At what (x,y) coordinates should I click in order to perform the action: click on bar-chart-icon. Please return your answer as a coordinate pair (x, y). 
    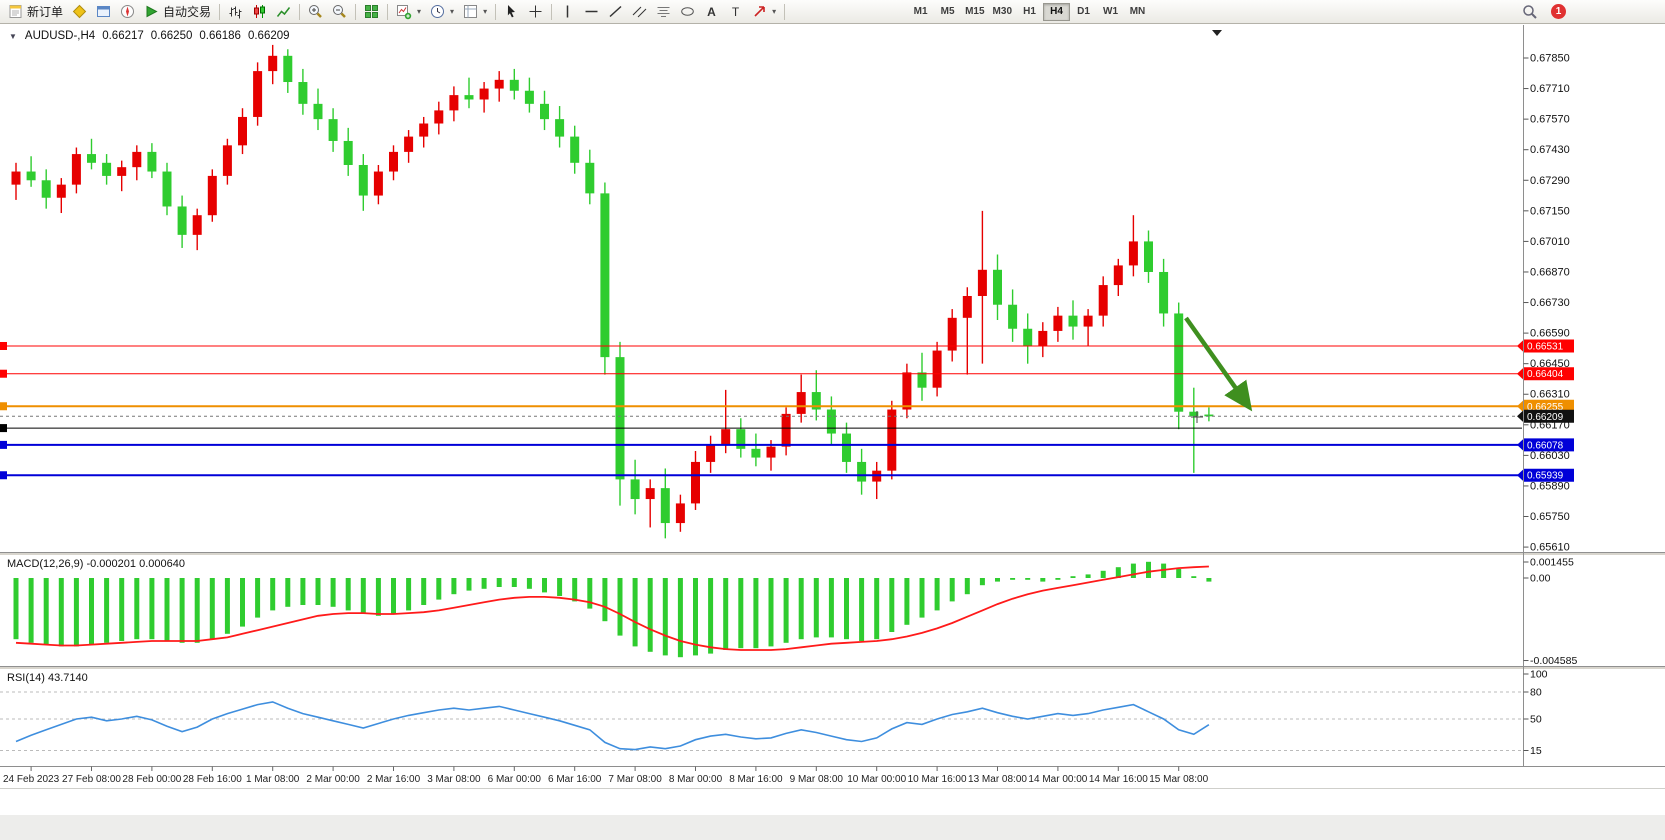
    Looking at the image, I should click on (235, 12).